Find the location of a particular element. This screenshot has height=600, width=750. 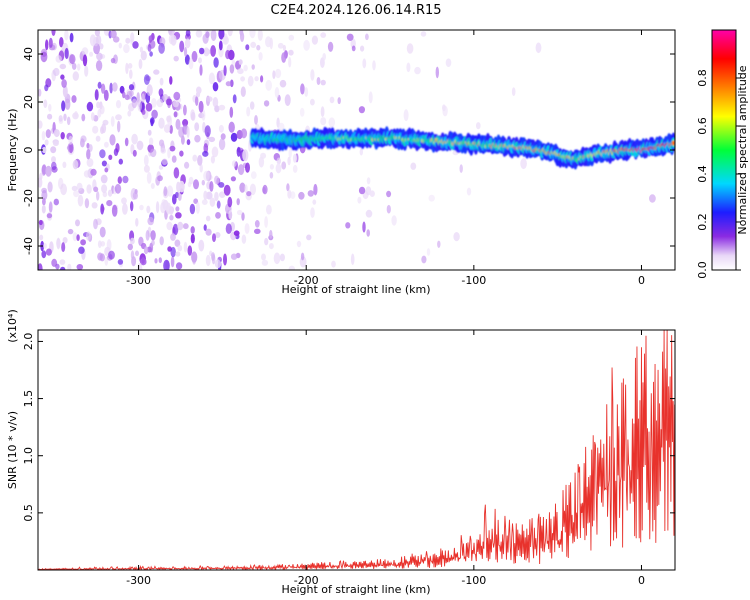

colorbar-tick-label: 0.0 is located at coordinates (702, 270).